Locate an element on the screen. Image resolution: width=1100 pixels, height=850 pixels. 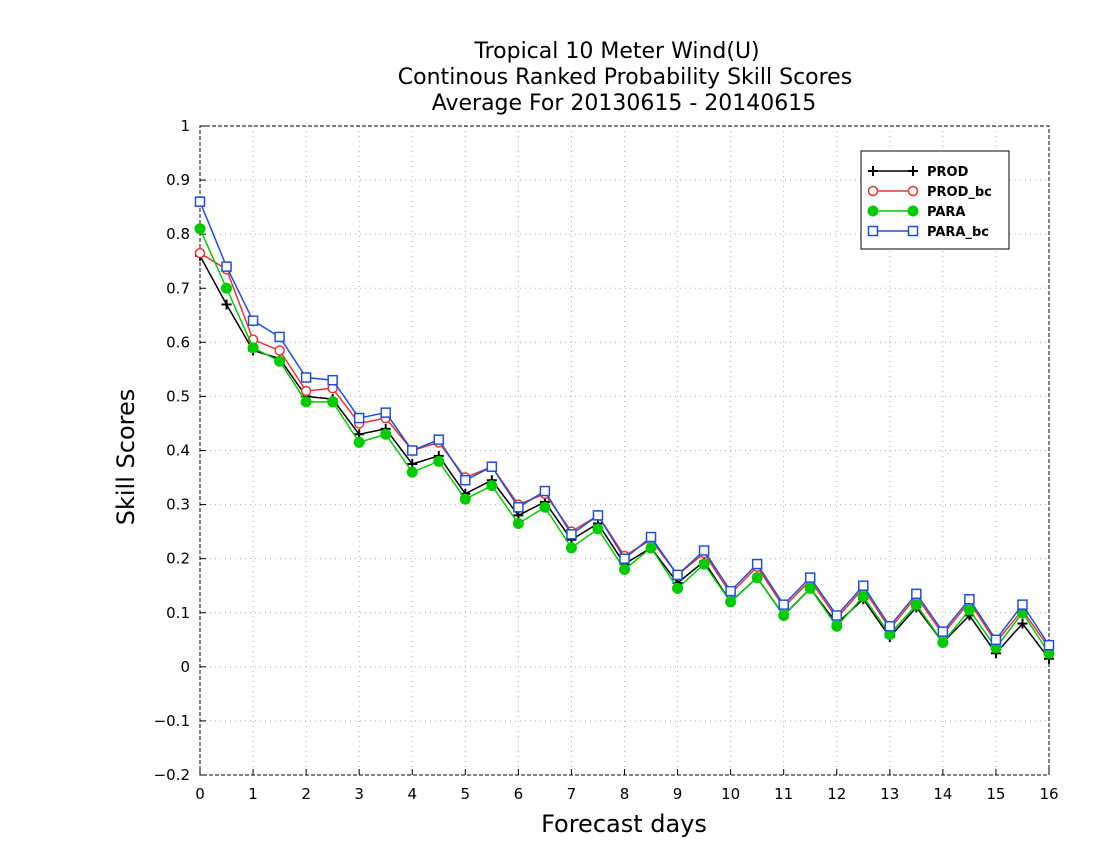
y-tick-label: −0.1 is located at coordinates (172, 721).